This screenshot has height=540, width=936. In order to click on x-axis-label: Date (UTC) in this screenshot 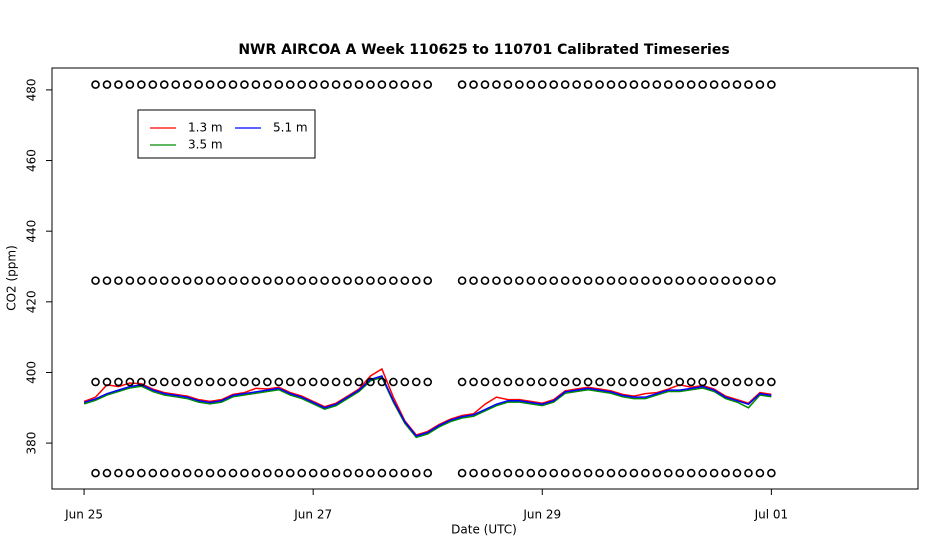, I will do `click(484, 530)`.